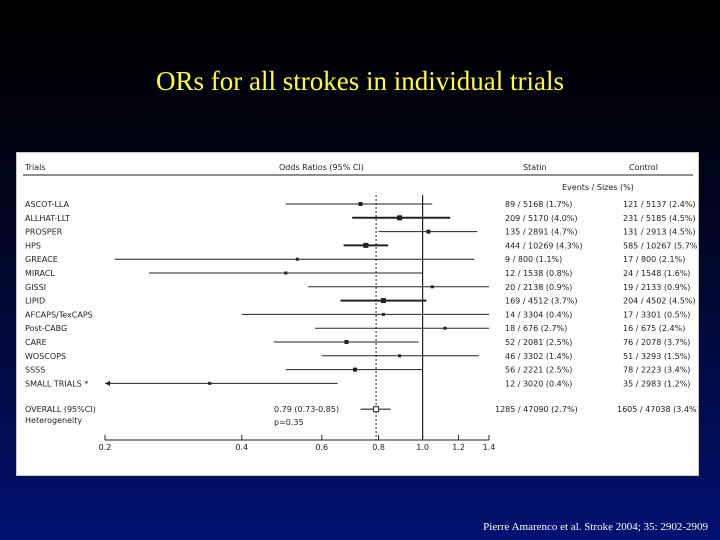 The image size is (720, 540). Describe the element at coordinates (538, 287) in the screenshot. I see `statin-events: 20 / 2138 (0.9%)` at that location.